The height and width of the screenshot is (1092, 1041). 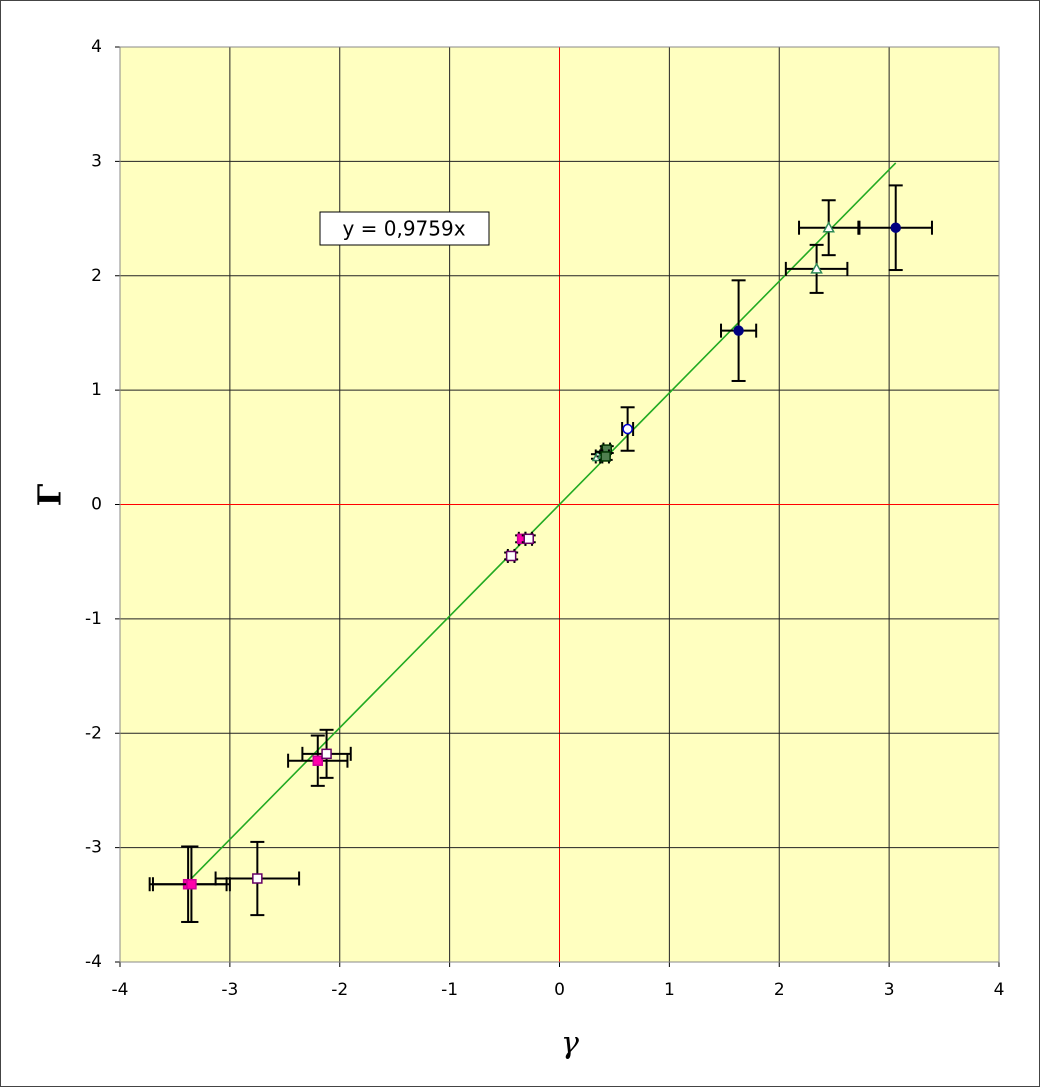 What do you see at coordinates (779, 990) in the screenshot?
I see `x-tick-label: 2` at bounding box center [779, 990].